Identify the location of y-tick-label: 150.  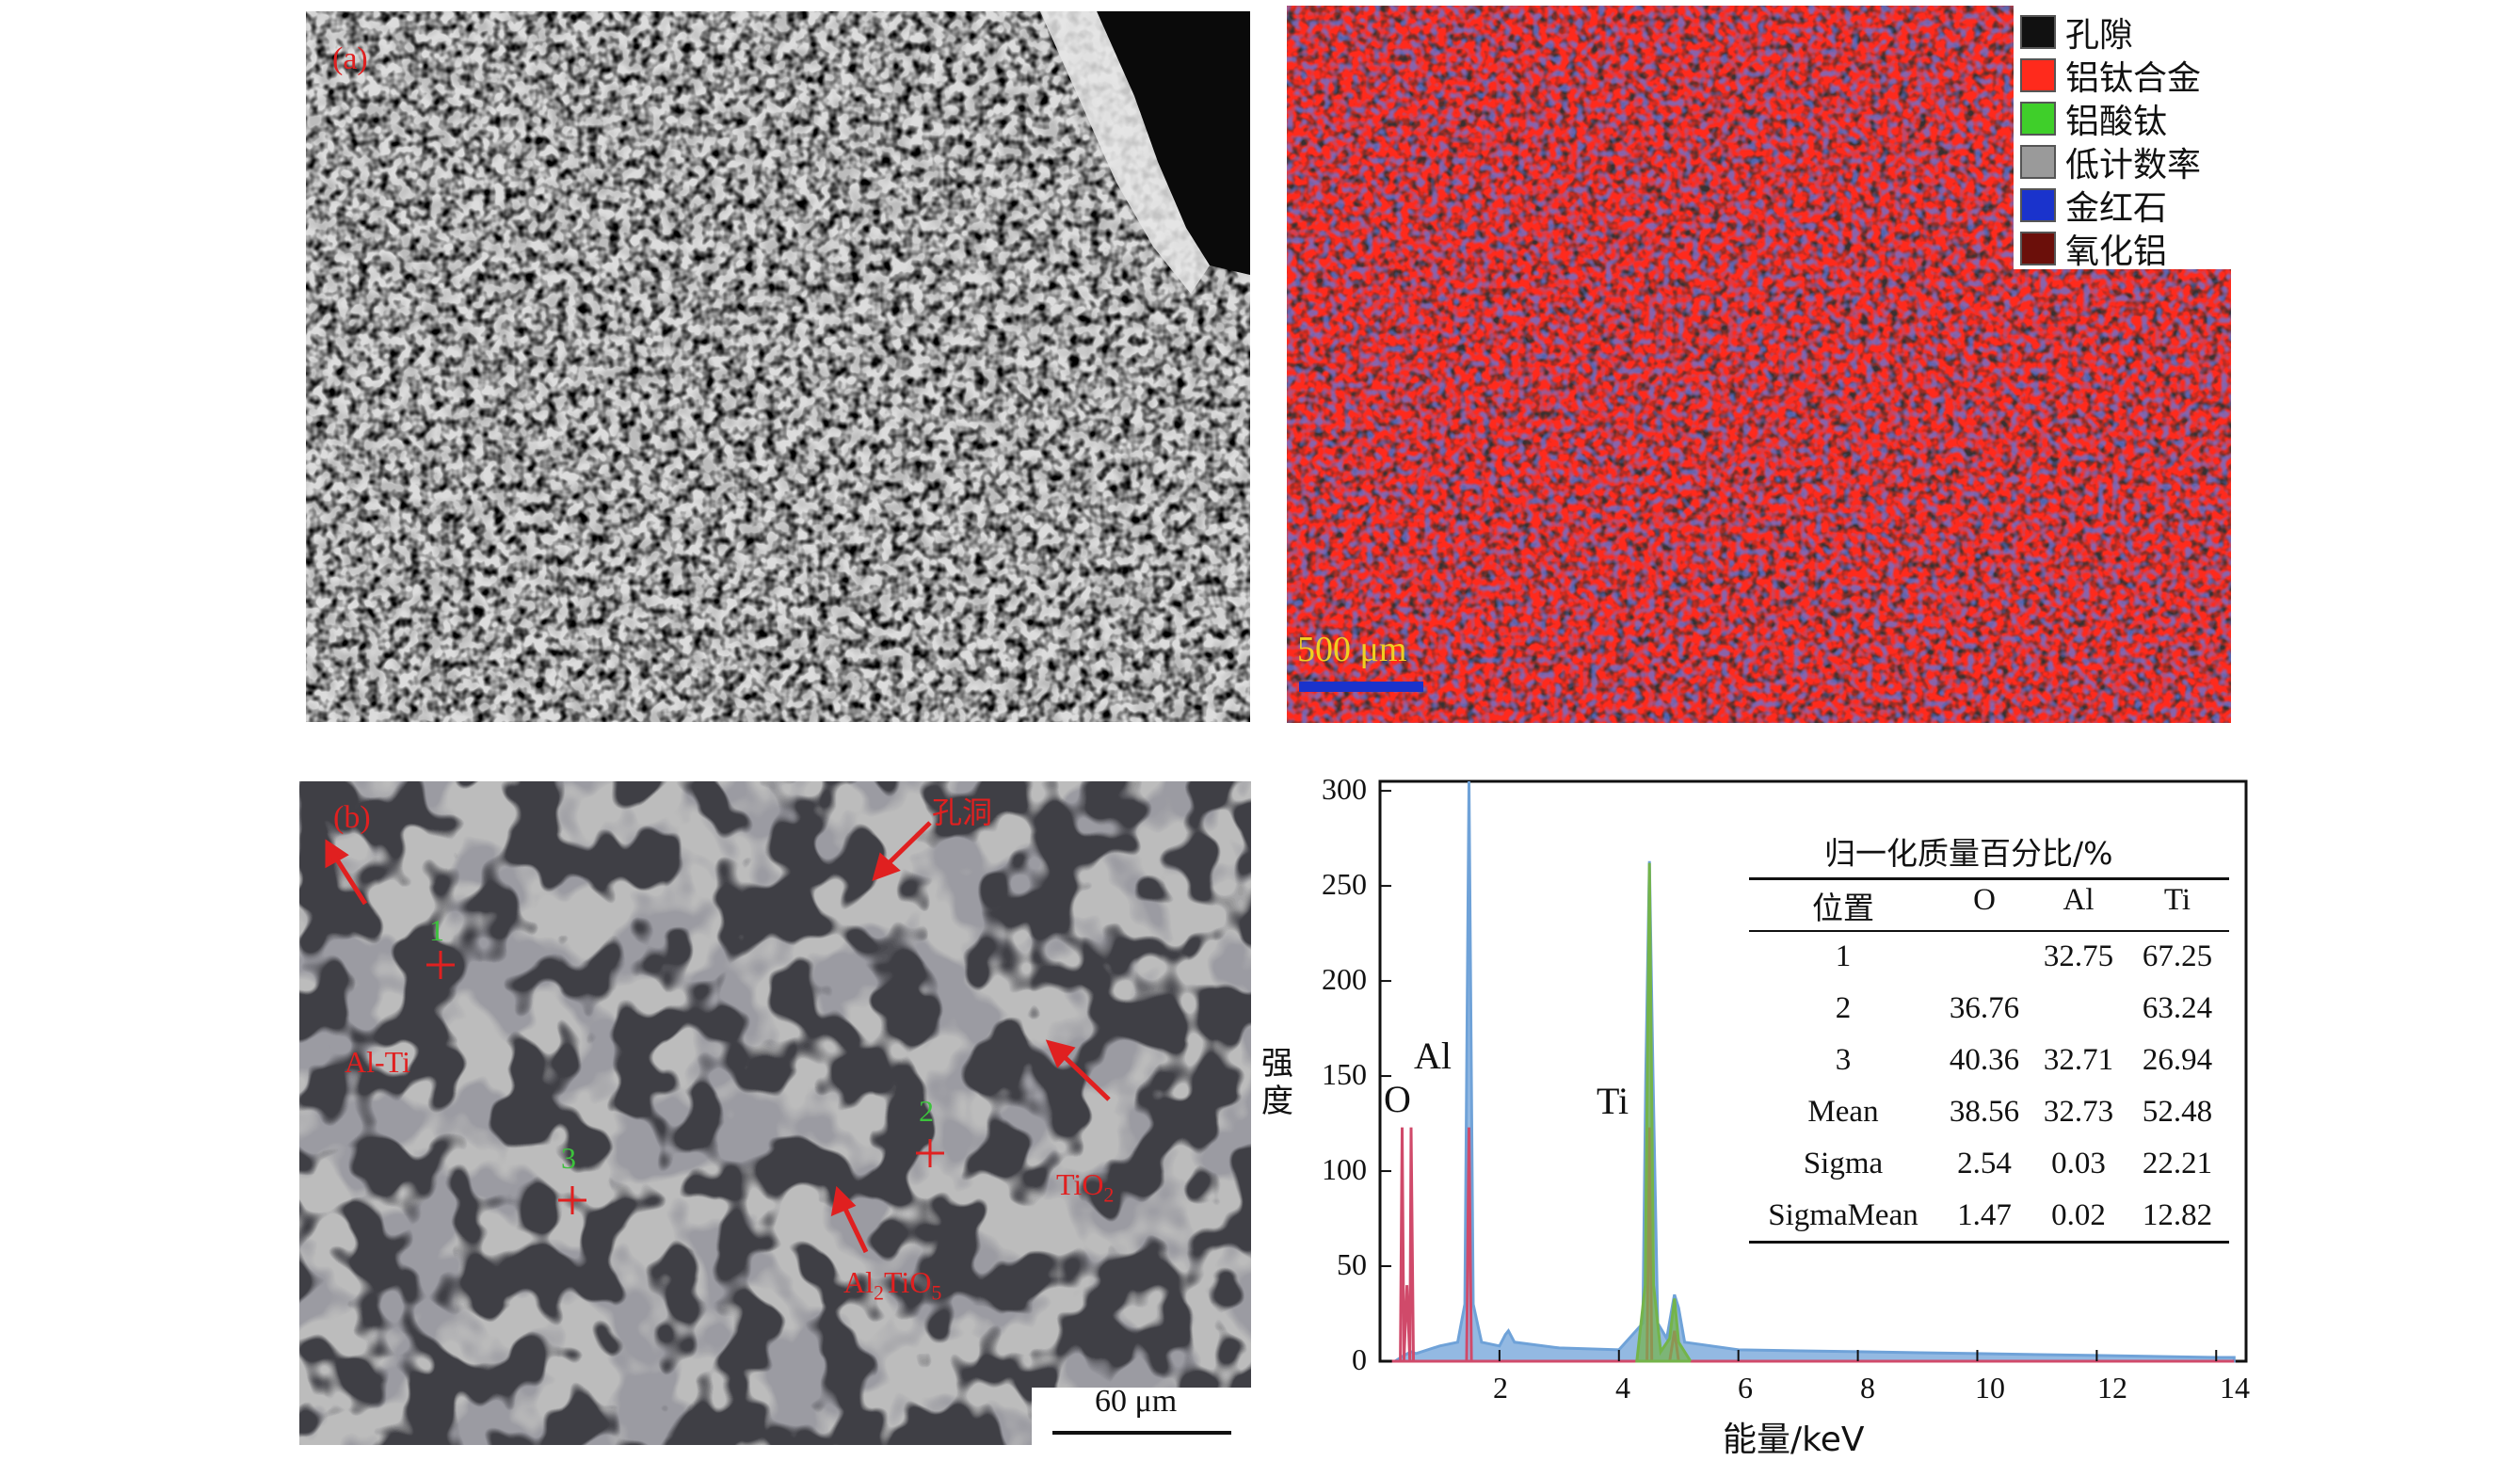
(1344, 1074).